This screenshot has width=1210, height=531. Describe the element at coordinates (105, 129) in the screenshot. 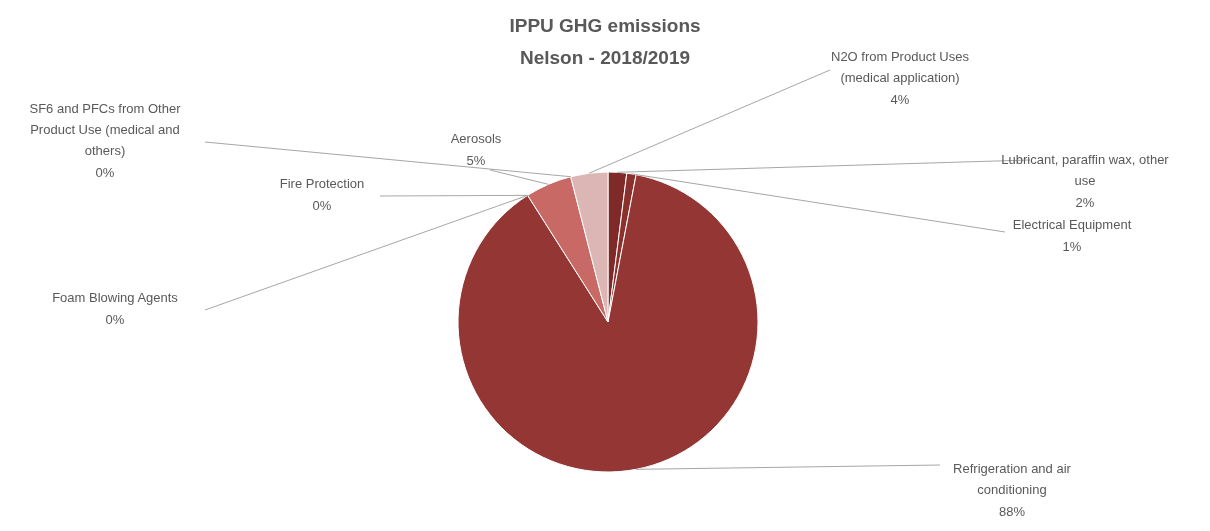

I see `category-label: SF6 and PFCs from Other Product Use (medical and others)` at that location.